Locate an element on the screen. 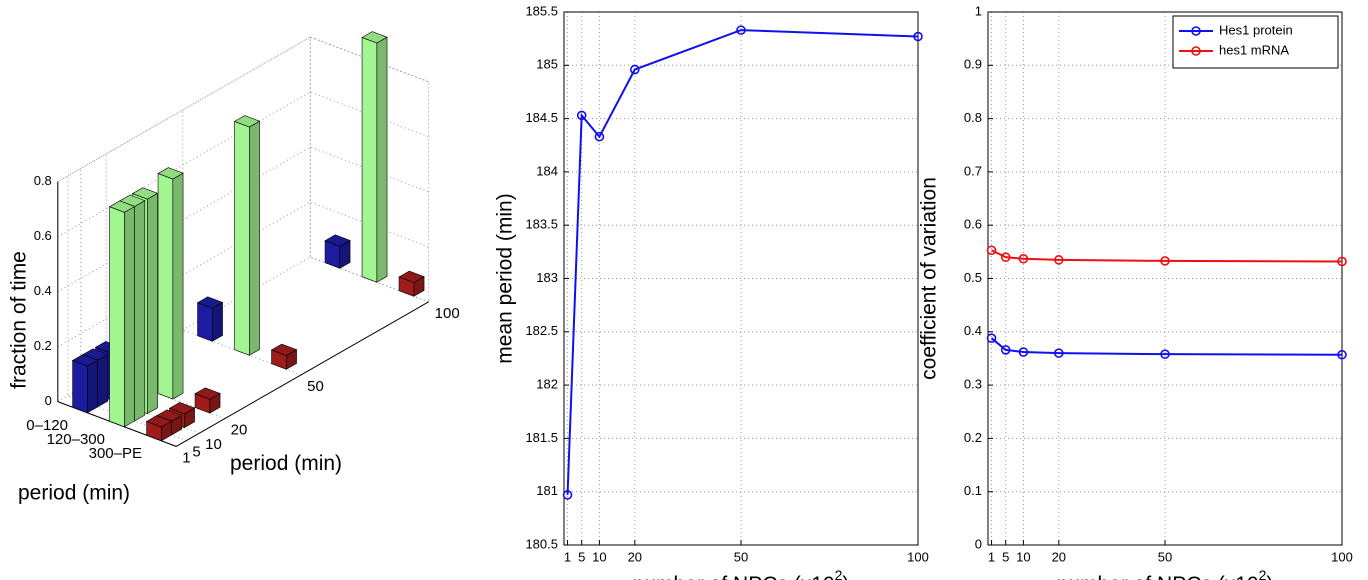 Image resolution: width=1368 pixels, height=580 pixels. y-tick-label: 184 is located at coordinates (547, 170).